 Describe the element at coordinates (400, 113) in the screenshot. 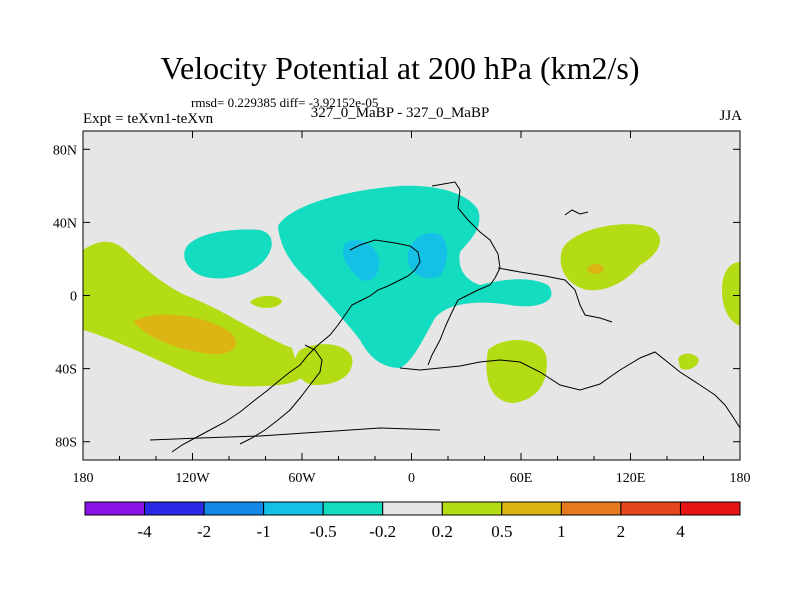

I see `case-label: 327_0_MaBP - 327_0_MaBP` at that location.